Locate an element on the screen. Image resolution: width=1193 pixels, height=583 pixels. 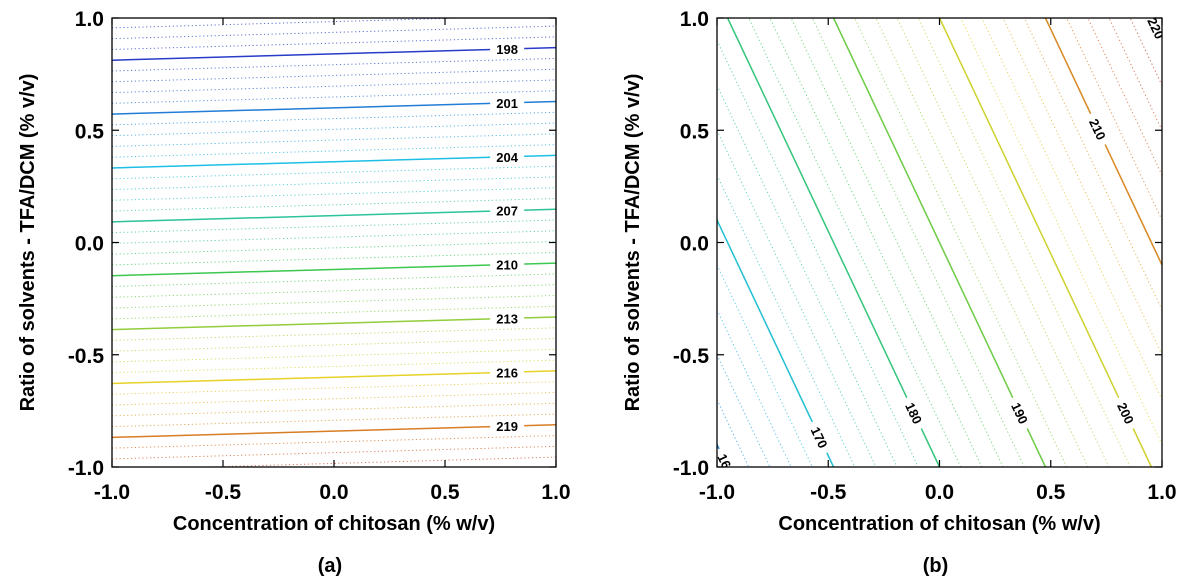
panel-caption: (b) is located at coordinates (936, 566).